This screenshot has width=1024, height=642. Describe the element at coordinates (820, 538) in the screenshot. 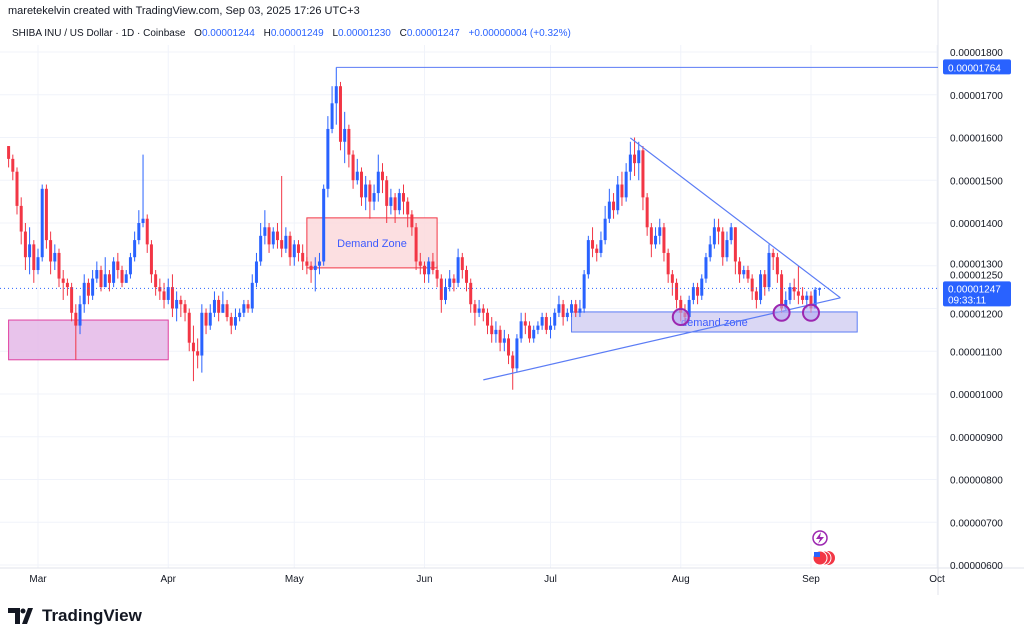

I see `lightning-glyph-icon` at that location.